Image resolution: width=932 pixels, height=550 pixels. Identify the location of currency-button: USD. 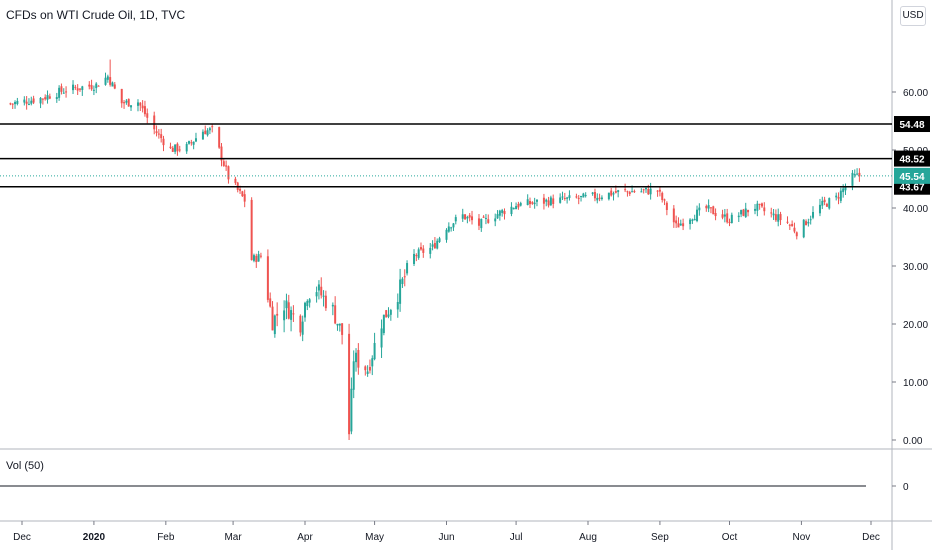
(913, 16).